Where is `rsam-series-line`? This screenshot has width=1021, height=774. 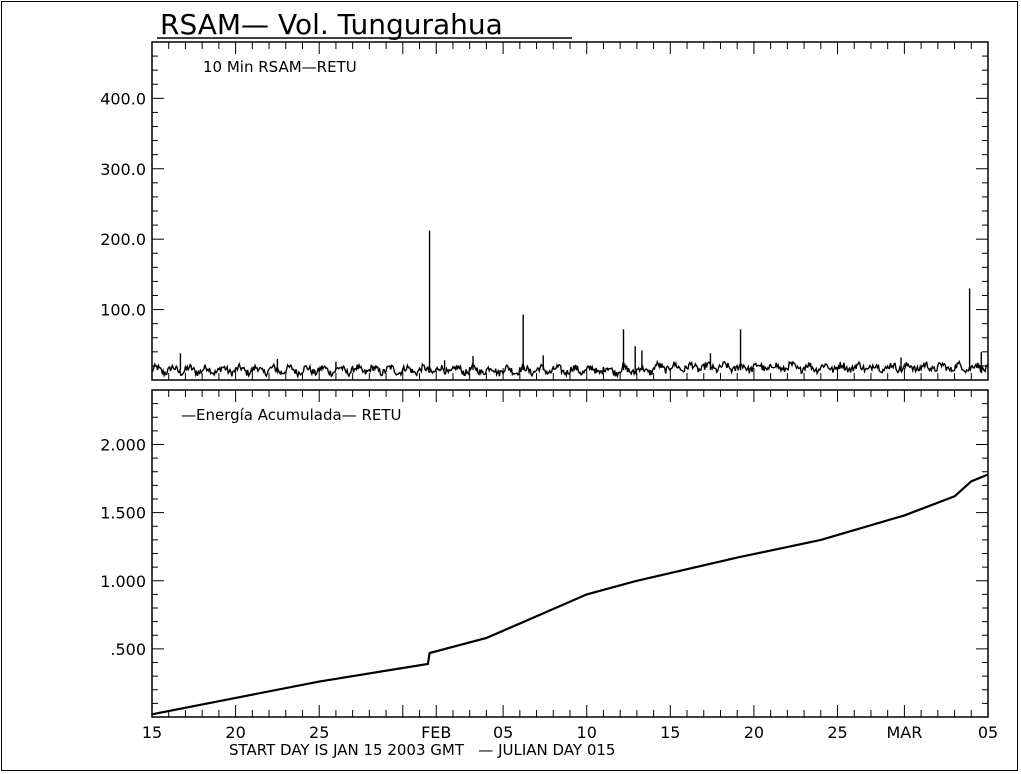
rsam-series-line is located at coordinates (570, 369).